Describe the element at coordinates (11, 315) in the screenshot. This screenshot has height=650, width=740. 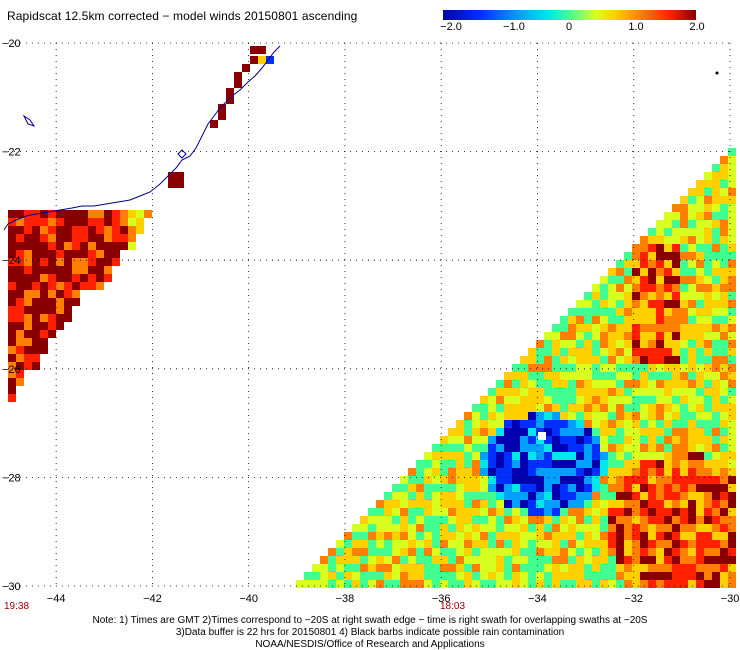
I see `latitude-labels: −20−22−24−26−28−30` at that location.